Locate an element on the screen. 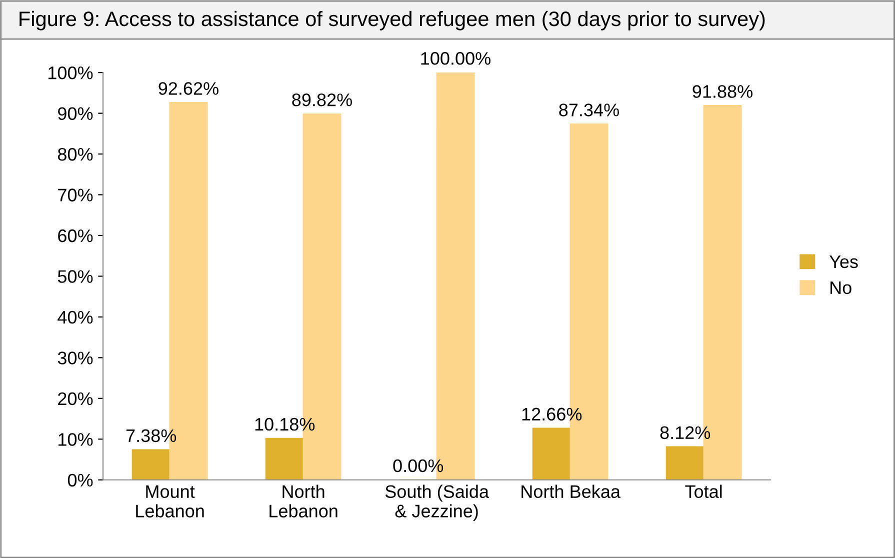 This screenshot has height=558, width=896. data-label: 92.62% is located at coordinates (188, 88).